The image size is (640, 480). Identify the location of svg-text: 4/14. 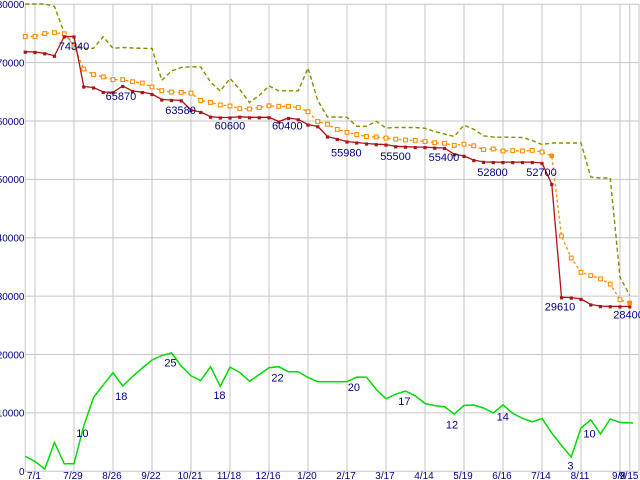
(424, 475).